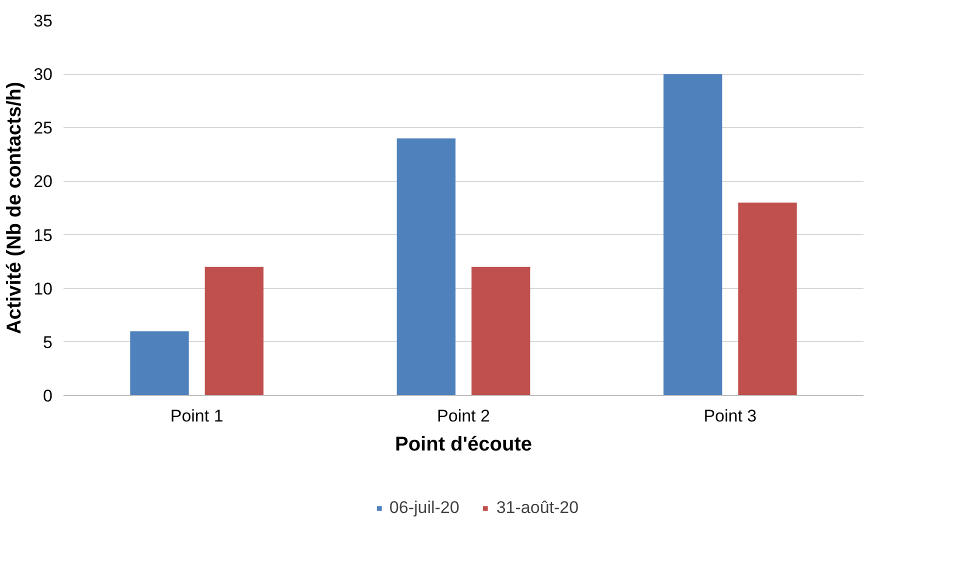 This screenshot has width=963, height=578. Describe the element at coordinates (424, 508) in the screenshot. I see `legend-label: 06-juil-20` at that location.